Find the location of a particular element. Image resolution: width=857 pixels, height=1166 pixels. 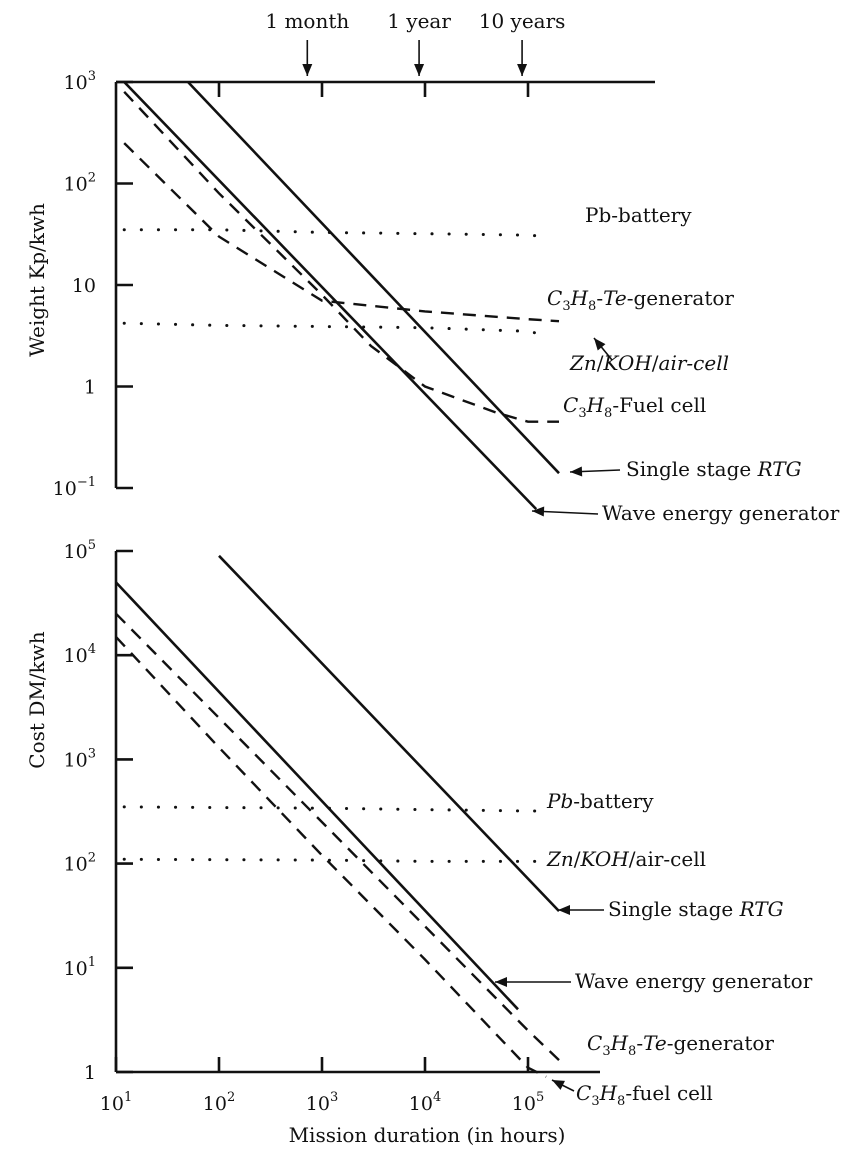

x-tick-label: 10⁴ is located at coordinates (425, 1102).